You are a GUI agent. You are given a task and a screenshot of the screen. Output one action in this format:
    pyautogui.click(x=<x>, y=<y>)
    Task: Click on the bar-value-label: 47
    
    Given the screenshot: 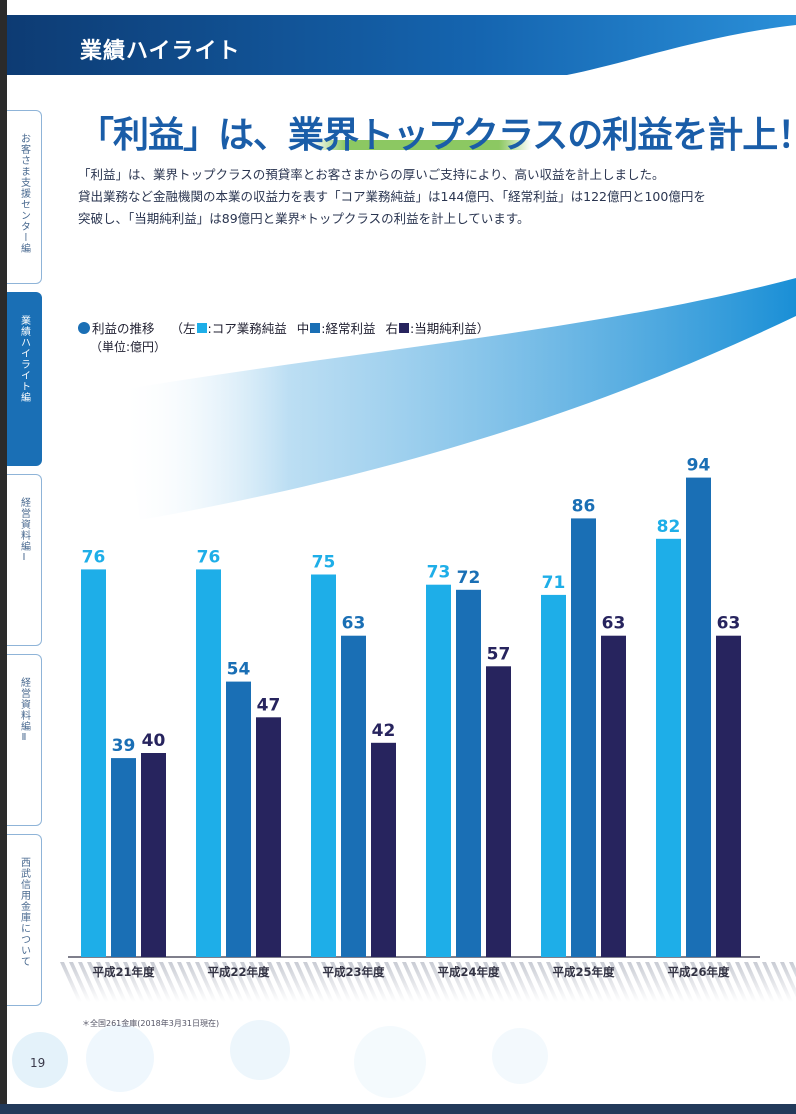 What is the action you would take?
    pyautogui.click(x=269, y=705)
    